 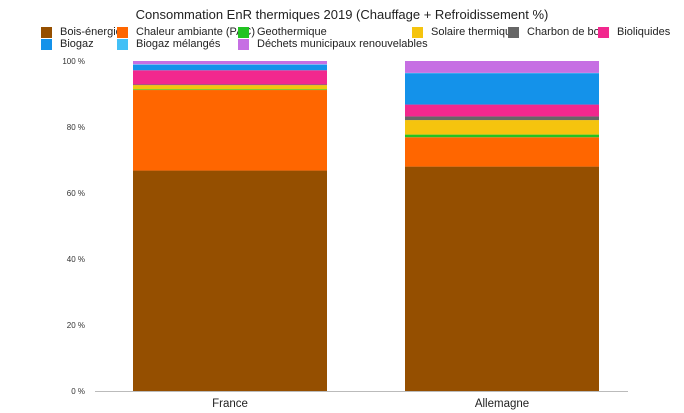 What do you see at coordinates (502, 404) in the screenshot?
I see `x-category-label: Allemagne` at bounding box center [502, 404].